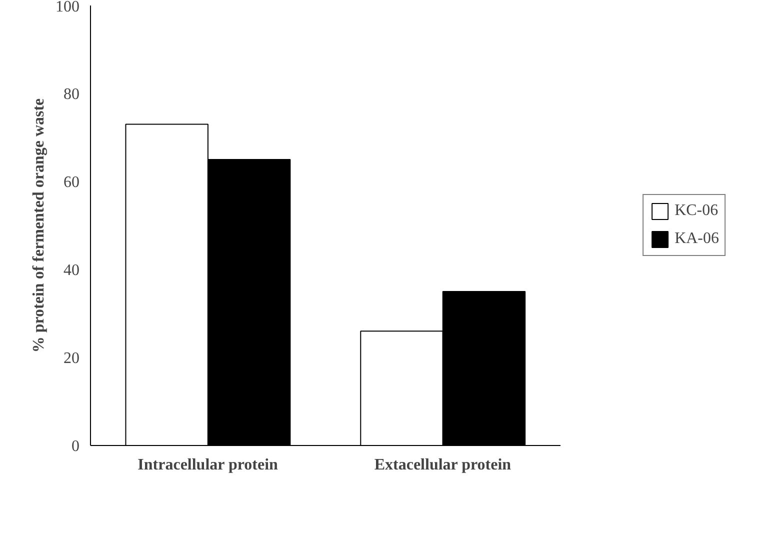 The image size is (758, 548). I want to click on y-tick-label: 40, so click(72, 270).